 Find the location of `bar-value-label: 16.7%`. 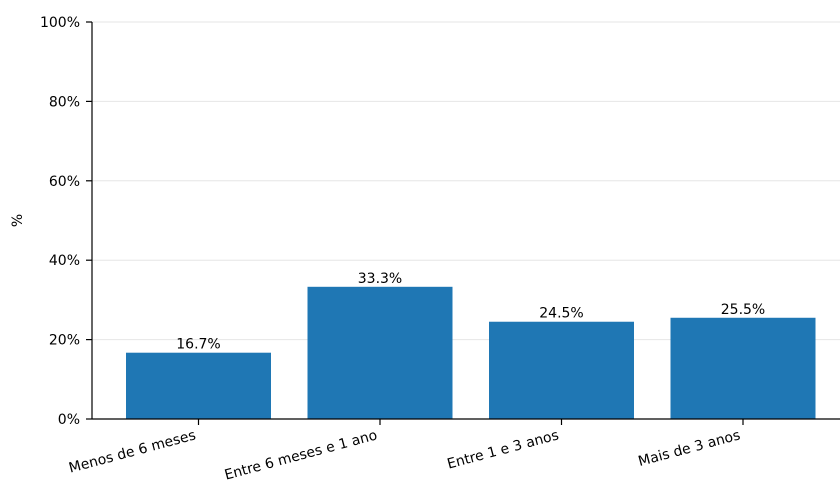

bar-value-label: 16.7% is located at coordinates (198, 345).